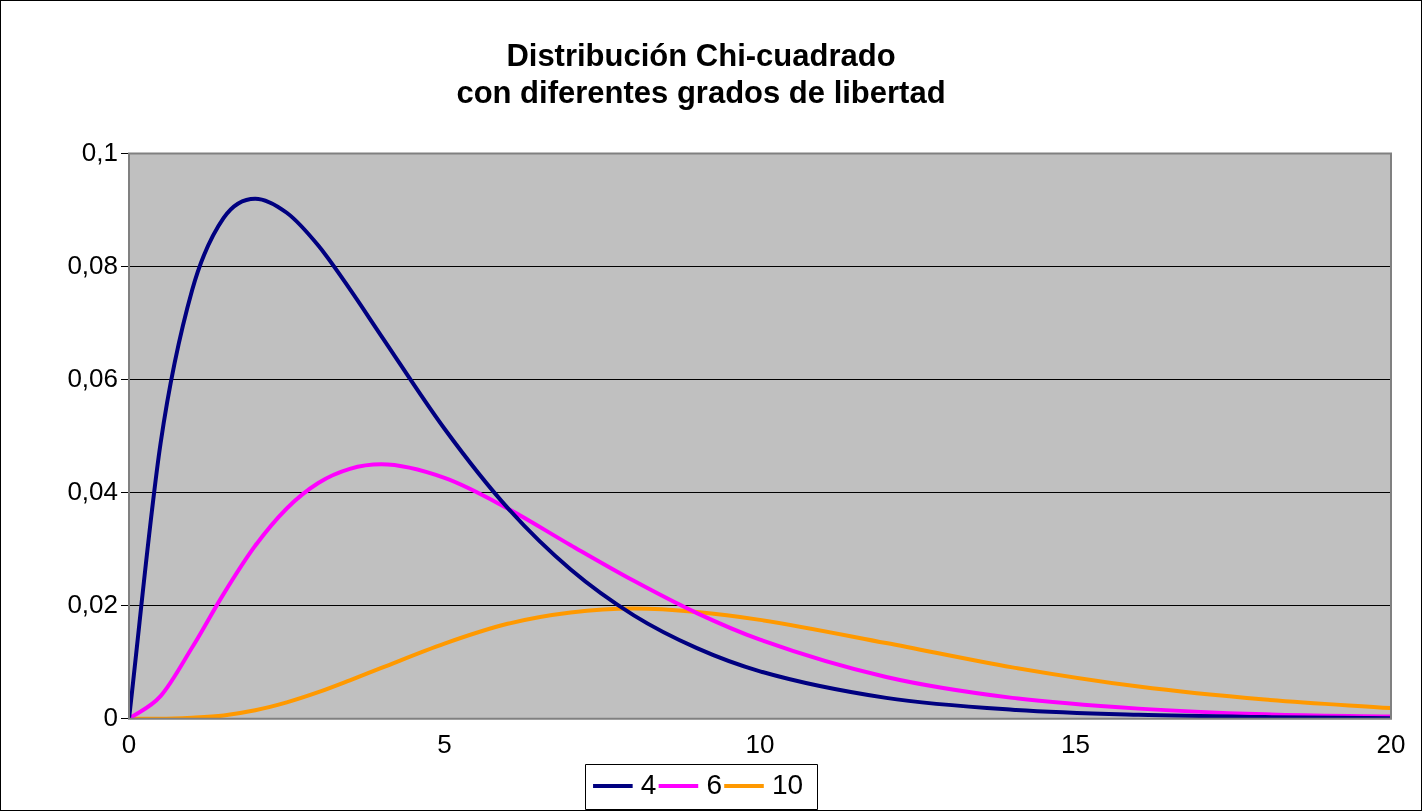 The height and width of the screenshot is (811, 1422). I want to click on y-tick-label: 0,08, so click(92, 264).